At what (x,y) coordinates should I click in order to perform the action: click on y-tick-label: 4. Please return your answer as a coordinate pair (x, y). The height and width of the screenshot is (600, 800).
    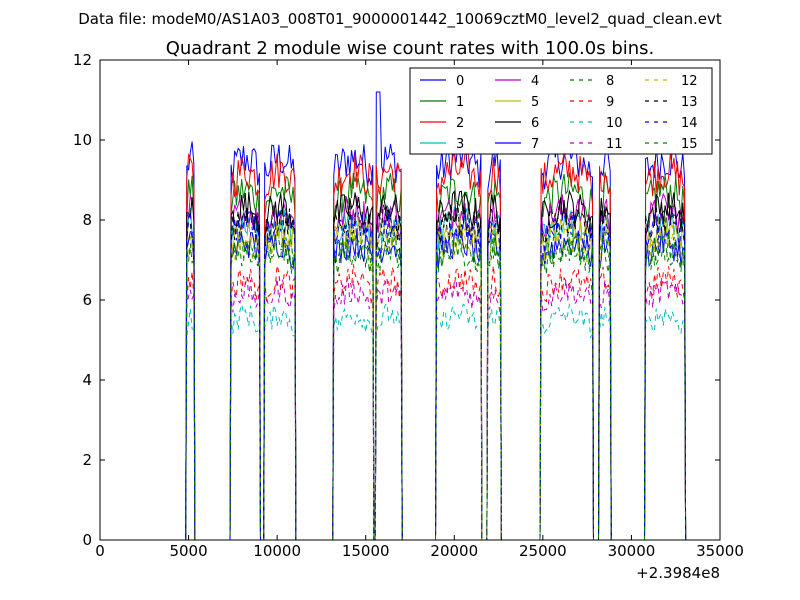
    Looking at the image, I should click on (87, 380).